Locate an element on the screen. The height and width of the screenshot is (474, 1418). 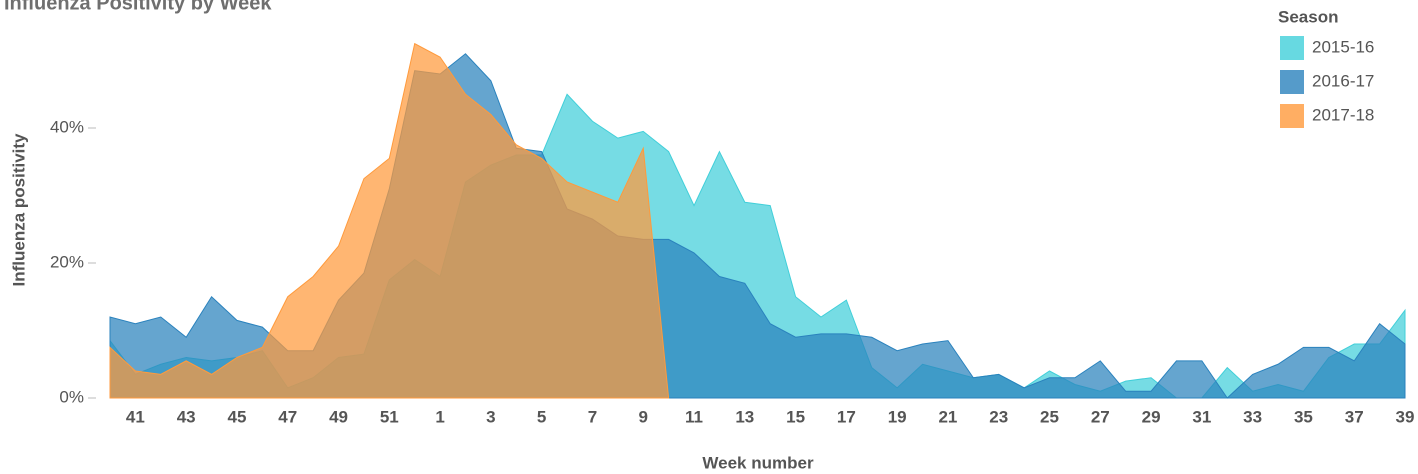
x-tick-label: 1 is located at coordinates (439, 416).